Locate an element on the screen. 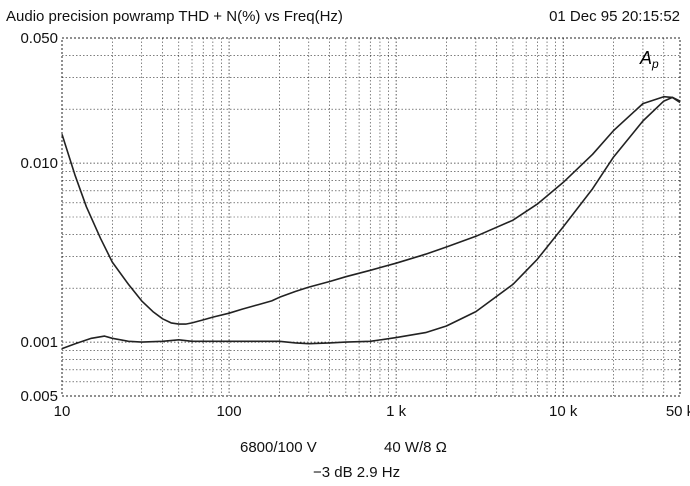  y-tick-label: 0.001 is located at coordinates (39, 342).